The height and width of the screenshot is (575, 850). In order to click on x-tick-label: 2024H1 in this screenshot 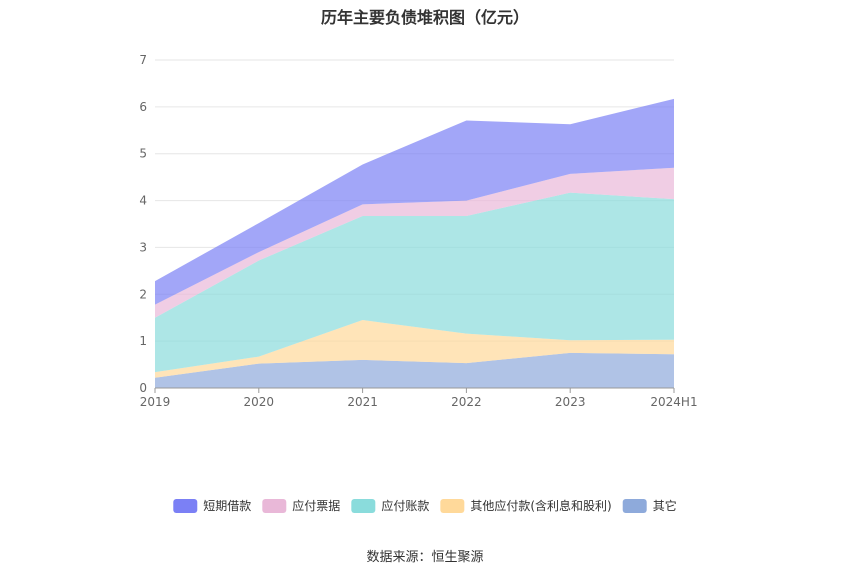, I will do `click(673, 402)`.